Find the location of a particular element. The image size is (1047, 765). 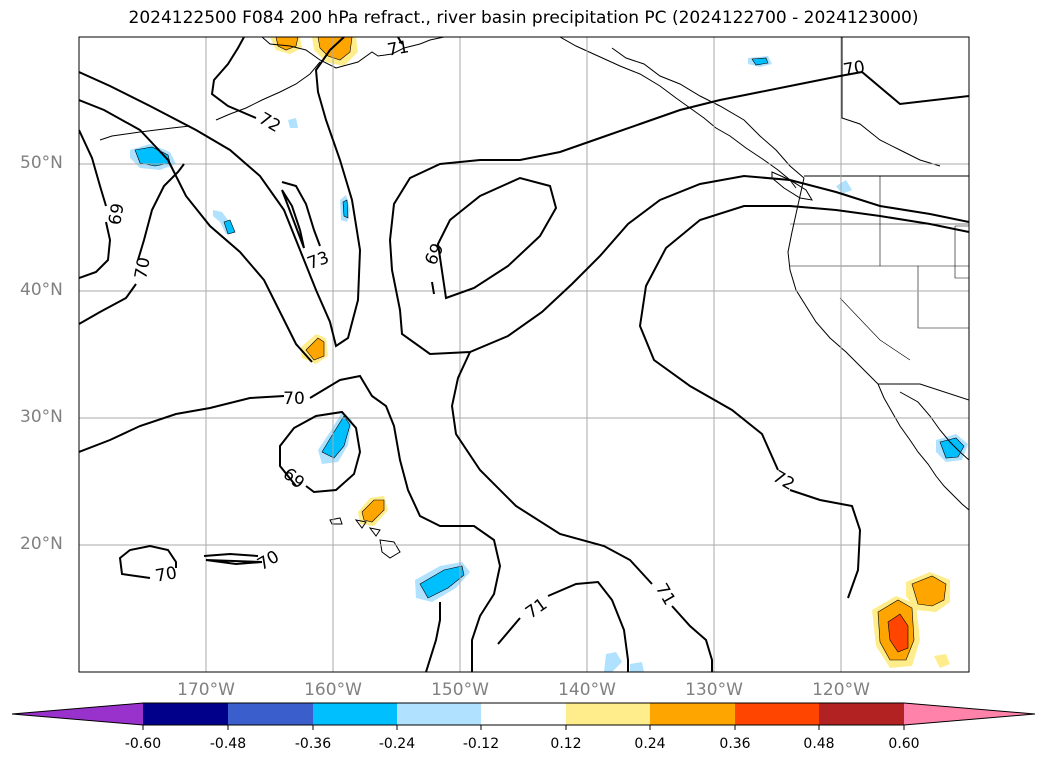

lat-label-40n: 40°N is located at coordinates (41, 290).